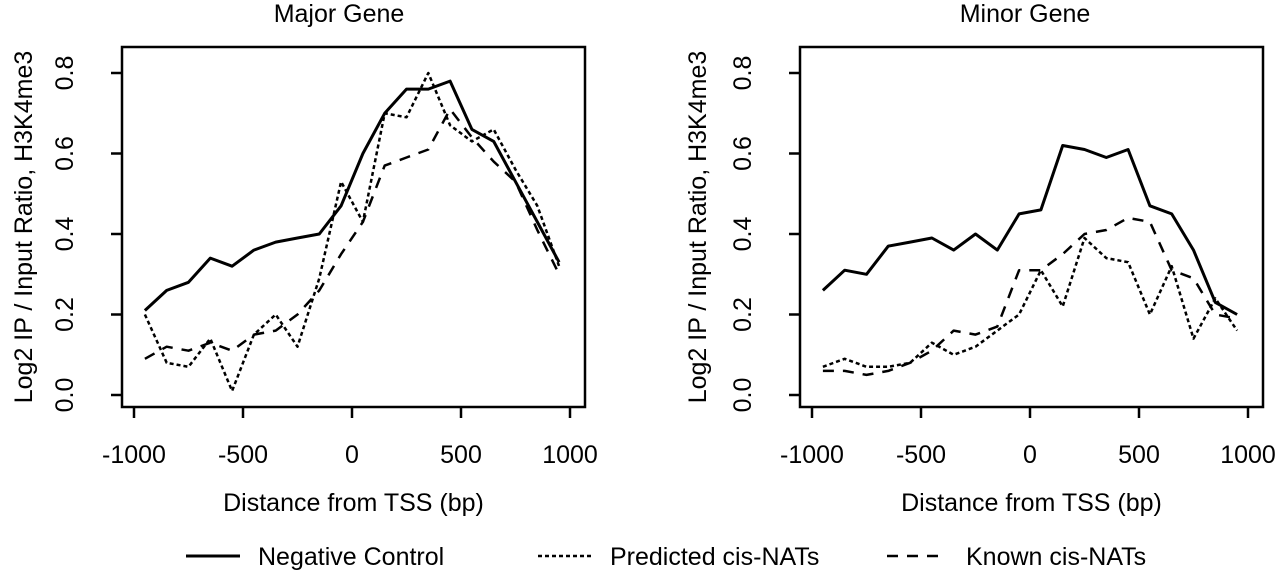 The width and height of the screenshot is (1280, 574). Describe the element at coordinates (714, 557) in the screenshot. I see `legend-label: Predicted cis-NATs` at that location.